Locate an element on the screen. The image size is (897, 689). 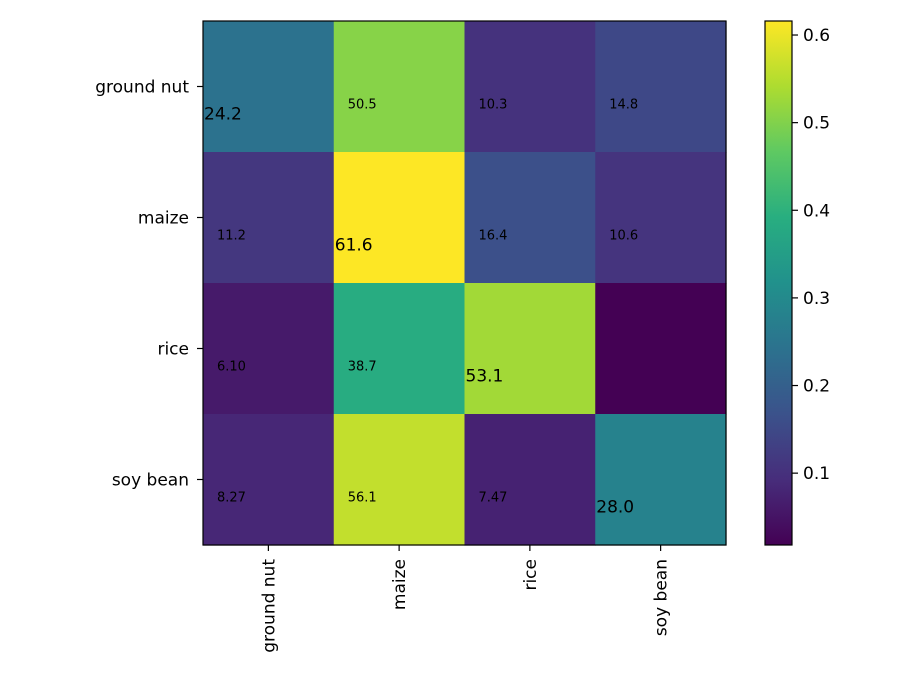
y-tick-label: maize is located at coordinates (163, 219).